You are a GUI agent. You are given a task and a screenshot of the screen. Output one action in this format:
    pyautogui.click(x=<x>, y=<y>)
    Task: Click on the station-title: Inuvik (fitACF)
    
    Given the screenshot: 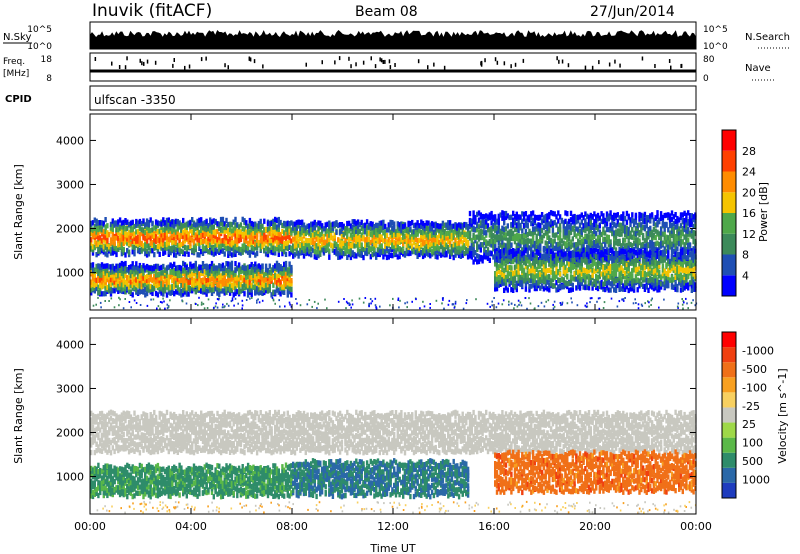 What is the action you would take?
    pyautogui.click(x=152, y=11)
    